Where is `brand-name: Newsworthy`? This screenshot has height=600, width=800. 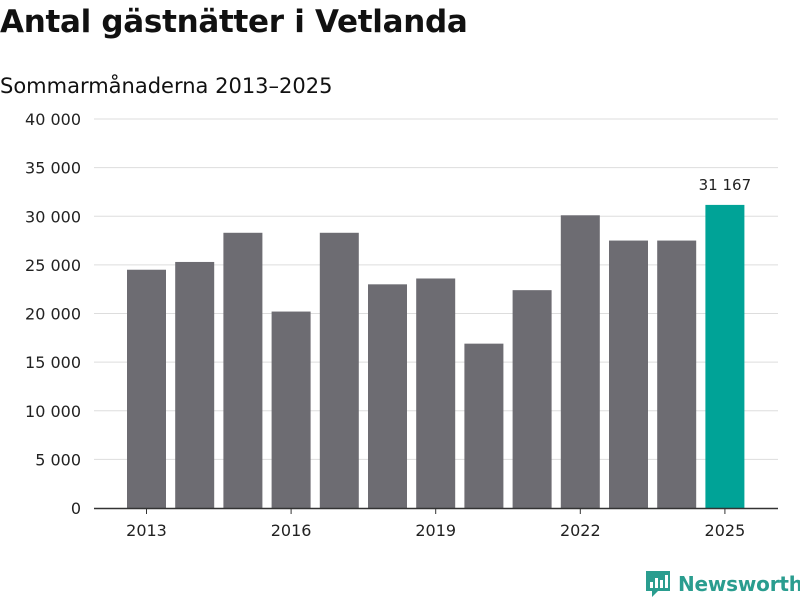
brand-name: Newsworthy is located at coordinates (739, 584).